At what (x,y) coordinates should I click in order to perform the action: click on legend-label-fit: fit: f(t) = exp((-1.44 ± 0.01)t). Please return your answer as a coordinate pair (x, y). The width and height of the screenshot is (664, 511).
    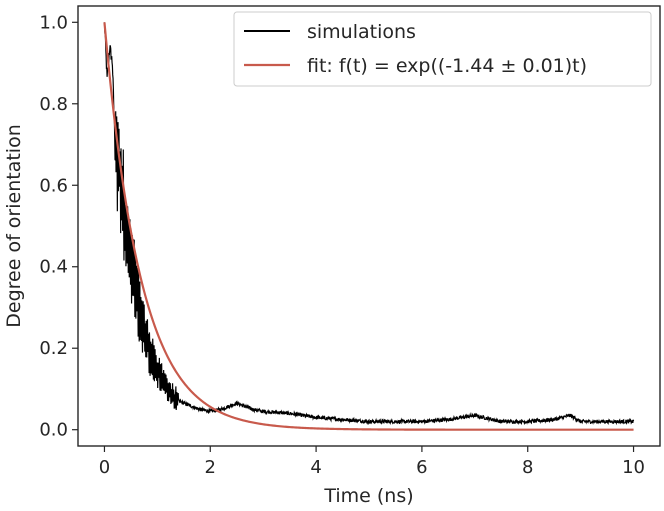
    Looking at the image, I should click on (447, 66).